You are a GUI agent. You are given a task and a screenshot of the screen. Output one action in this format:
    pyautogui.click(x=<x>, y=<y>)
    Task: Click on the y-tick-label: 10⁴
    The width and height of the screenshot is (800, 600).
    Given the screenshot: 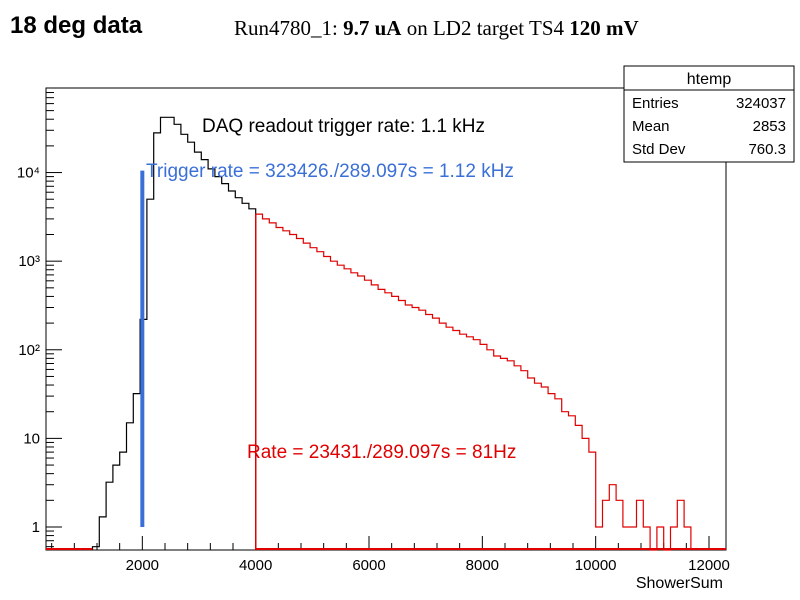 What is the action you would take?
    pyautogui.click(x=28, y=173)
    